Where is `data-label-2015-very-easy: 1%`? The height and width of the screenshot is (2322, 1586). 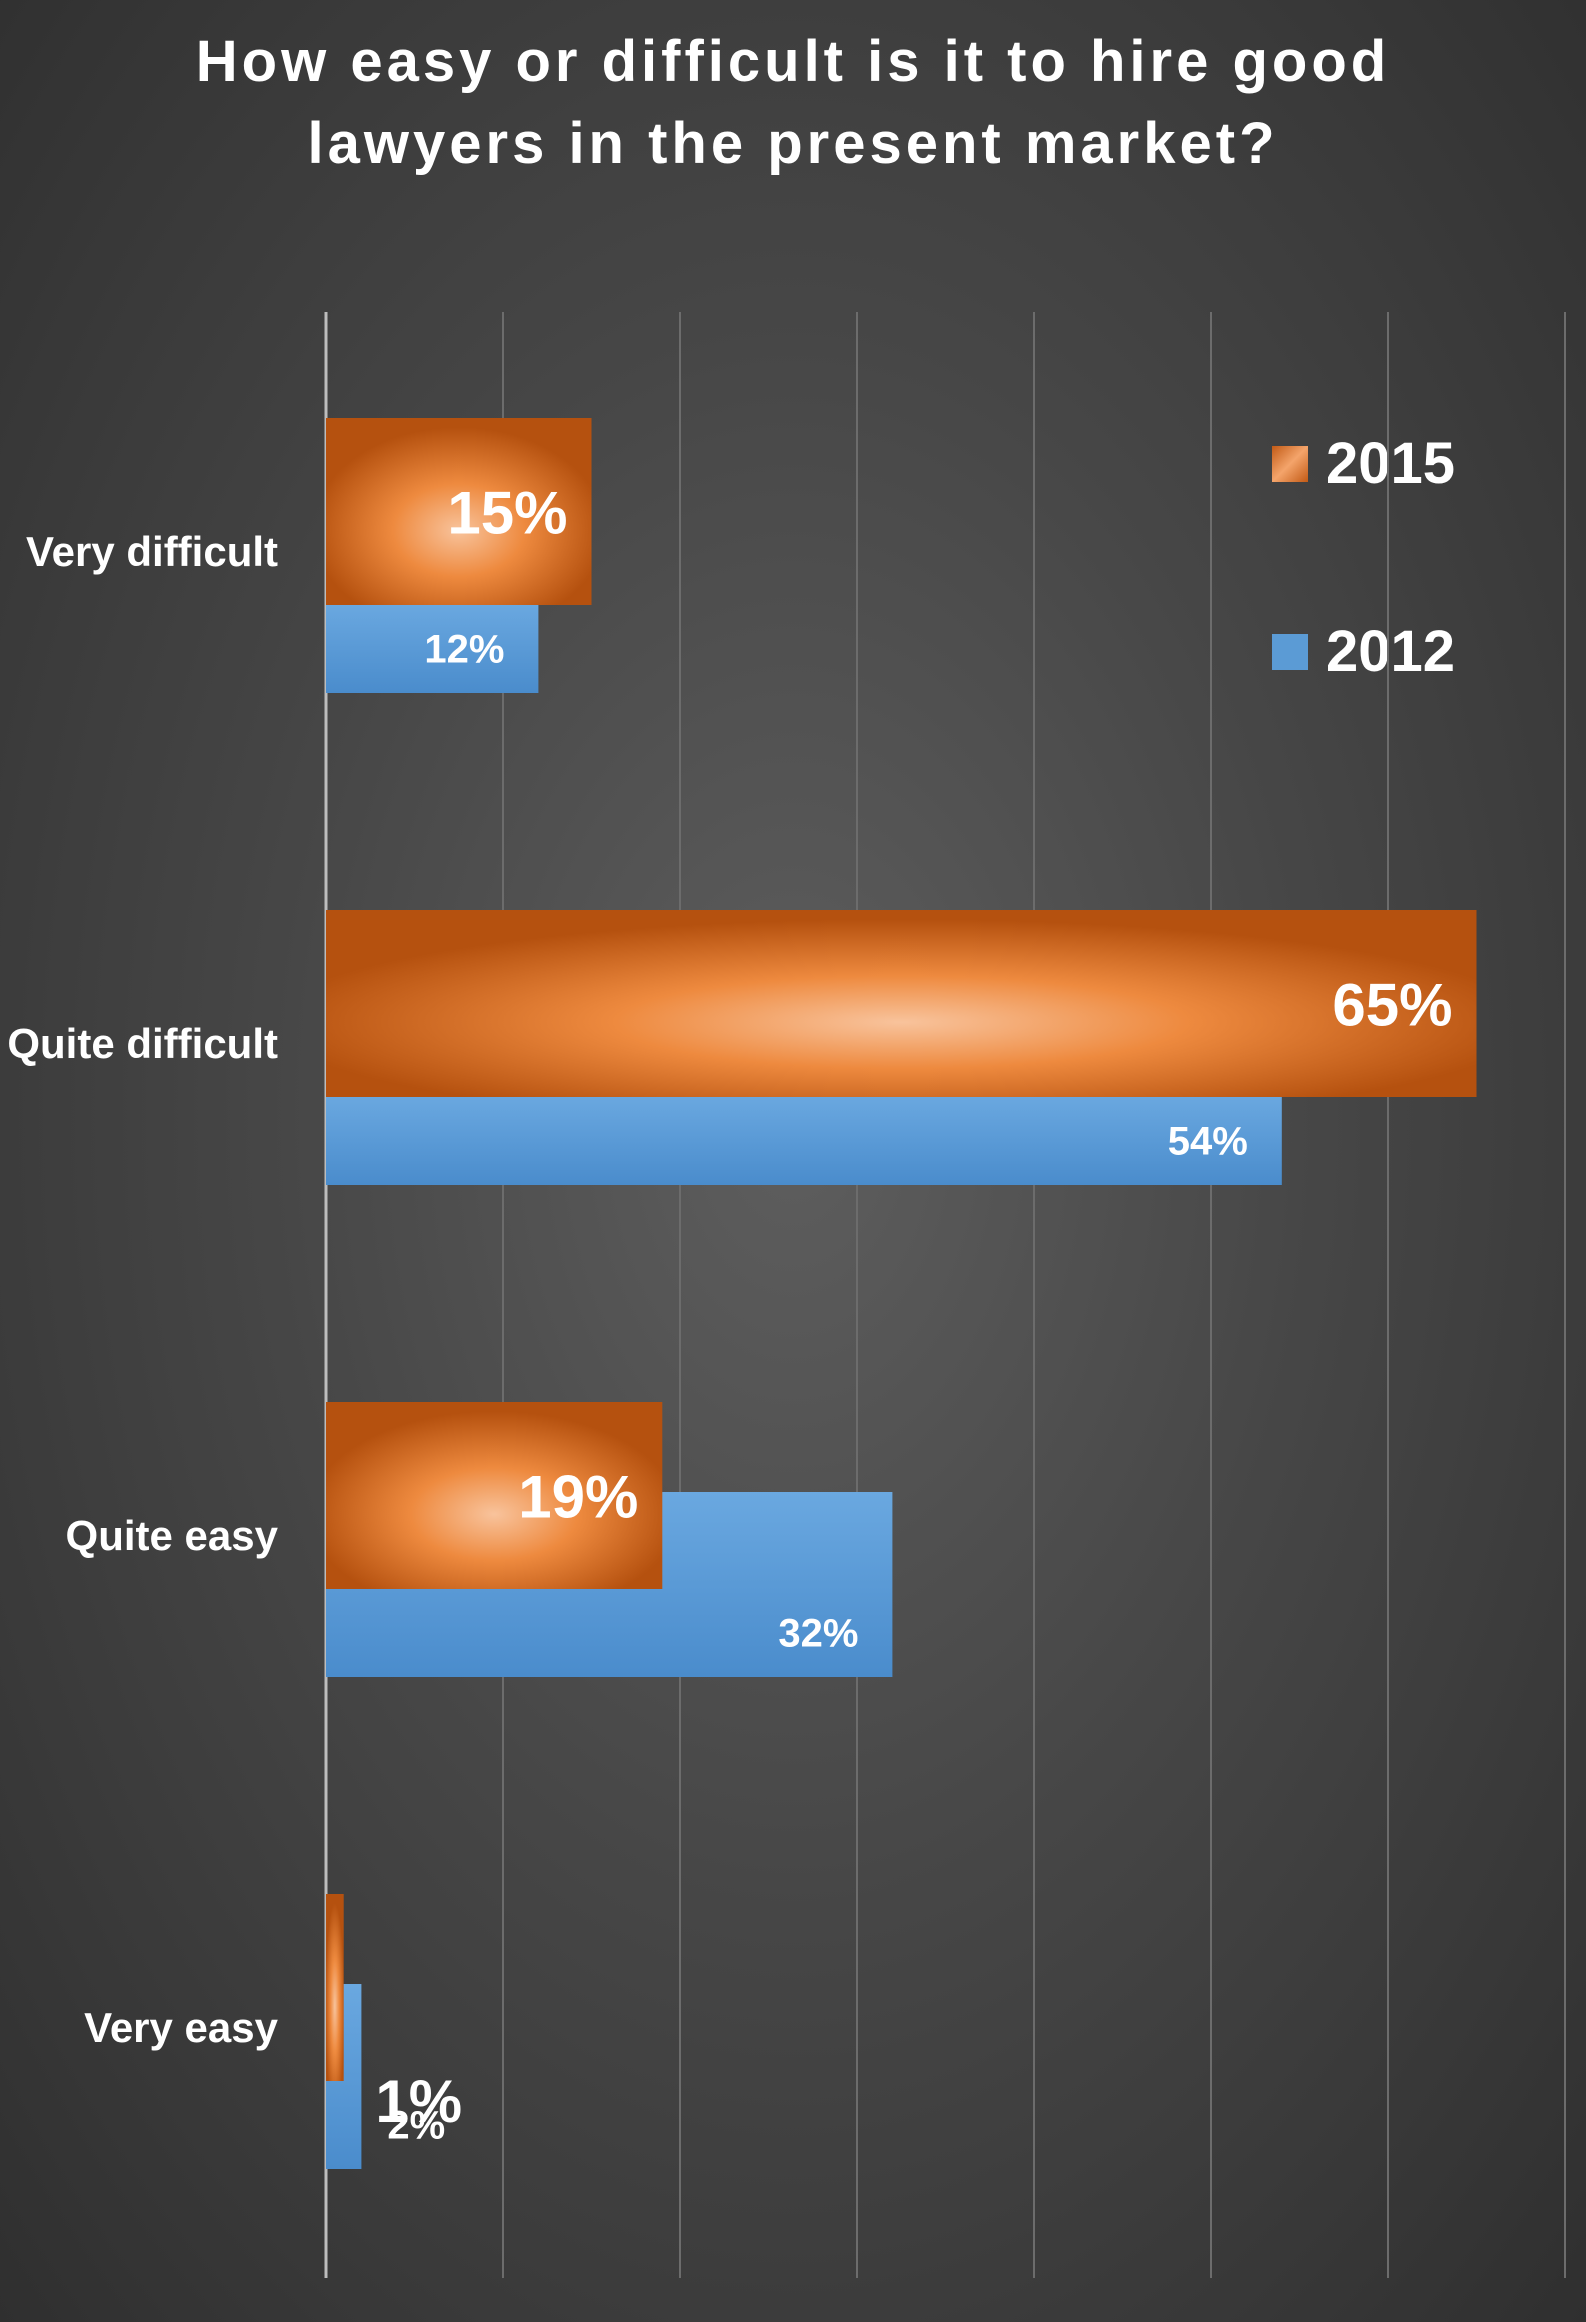
data-label-2015-very-easy: 1% is located at coordinates (418, 2101).